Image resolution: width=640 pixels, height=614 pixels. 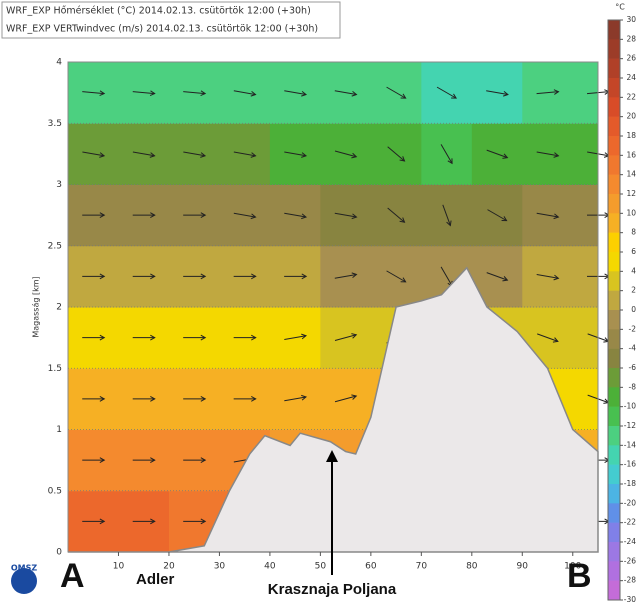 I want to click on colorbar-tick-label: -4, so click(x=633, y=348).